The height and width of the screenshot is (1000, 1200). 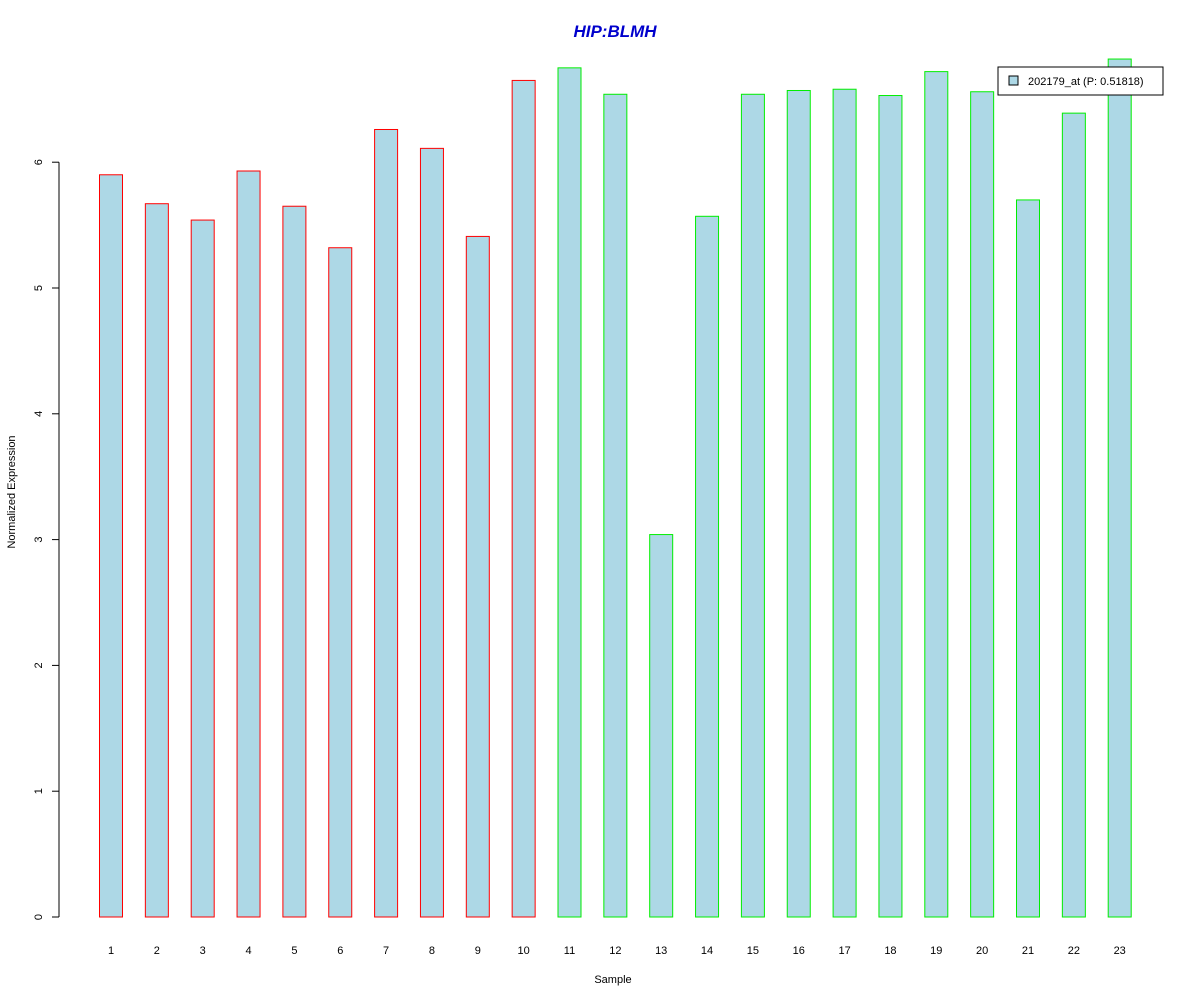 What do you see at coordinates (844, 951) in the screenshot?
I see `x-tick-label: 17` at bounding box center [844, 951].